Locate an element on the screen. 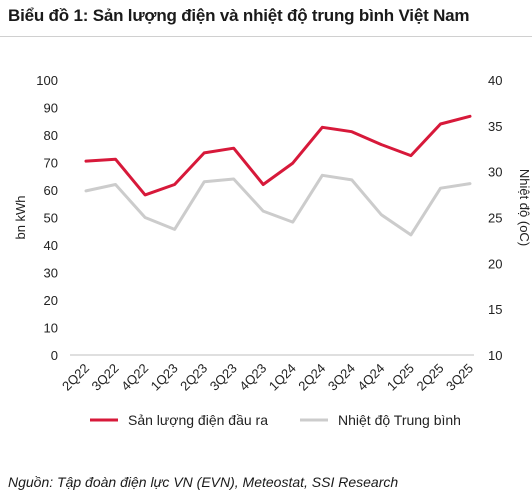  left-tick-label: 60 is located at coordinates (51, 190).